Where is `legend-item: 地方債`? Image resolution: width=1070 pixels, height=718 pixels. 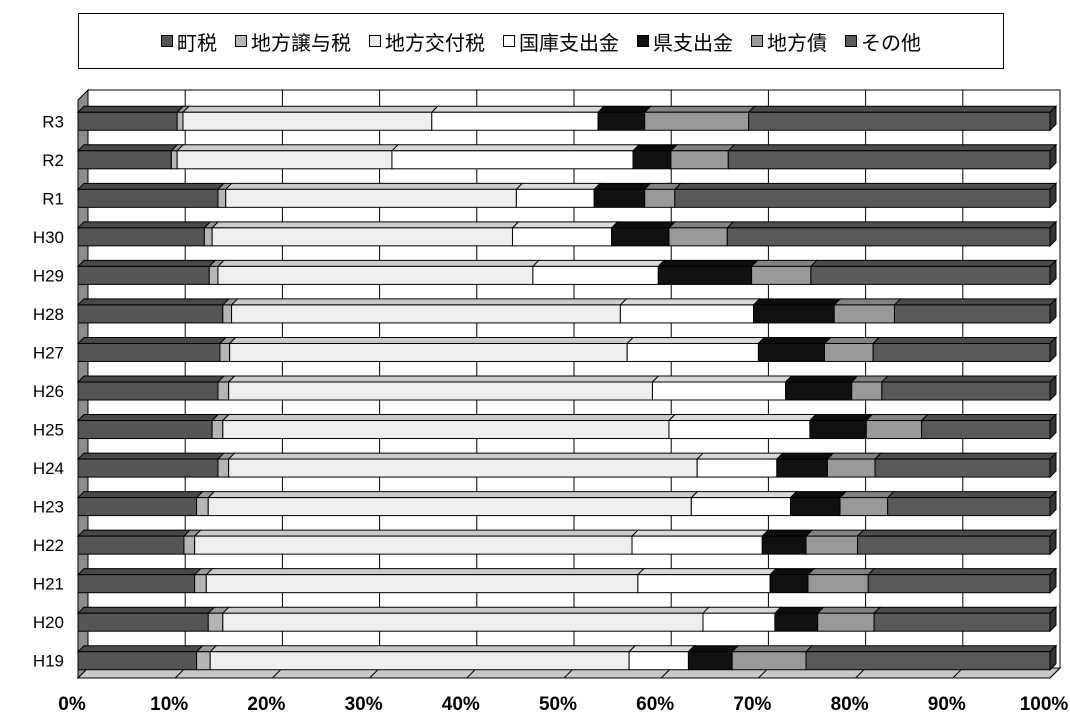 legend-item: 地方債 is located at coordinates (789, 41).